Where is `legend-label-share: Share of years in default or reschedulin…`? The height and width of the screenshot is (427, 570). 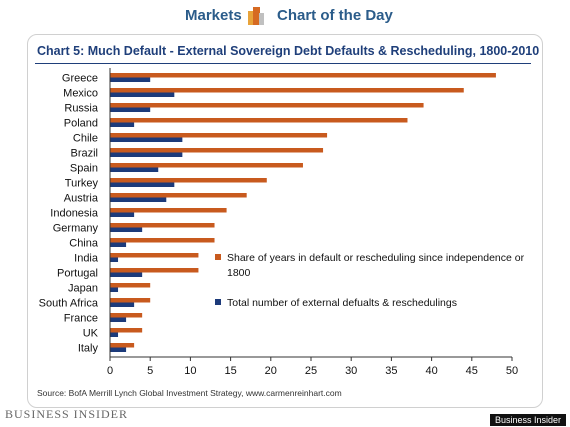
legend-label-share: Share of years in default or reschedulin… is located at coordinates (376, 265).